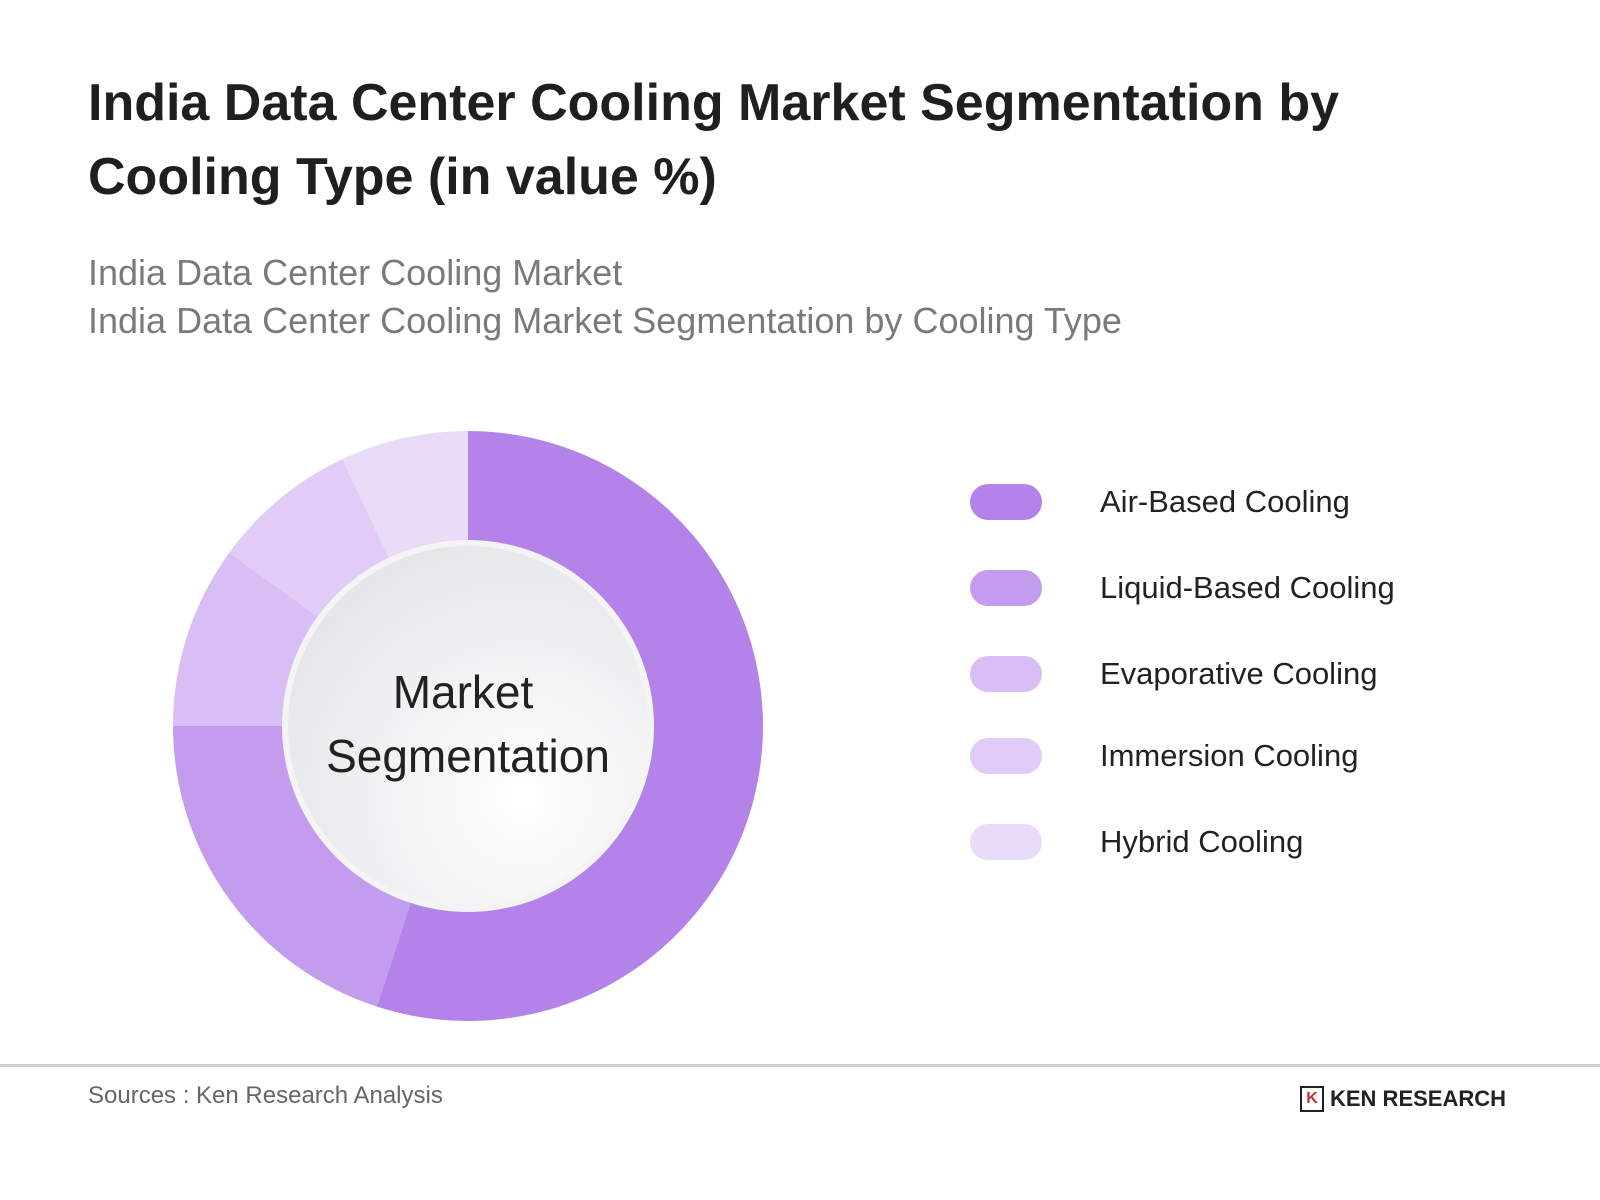 The image size is (1600, 1200). What do you see at coordinates (246, 639) in the screenshot?
I see `slice-evaporative-cooling` at bounding box center [246, 639].